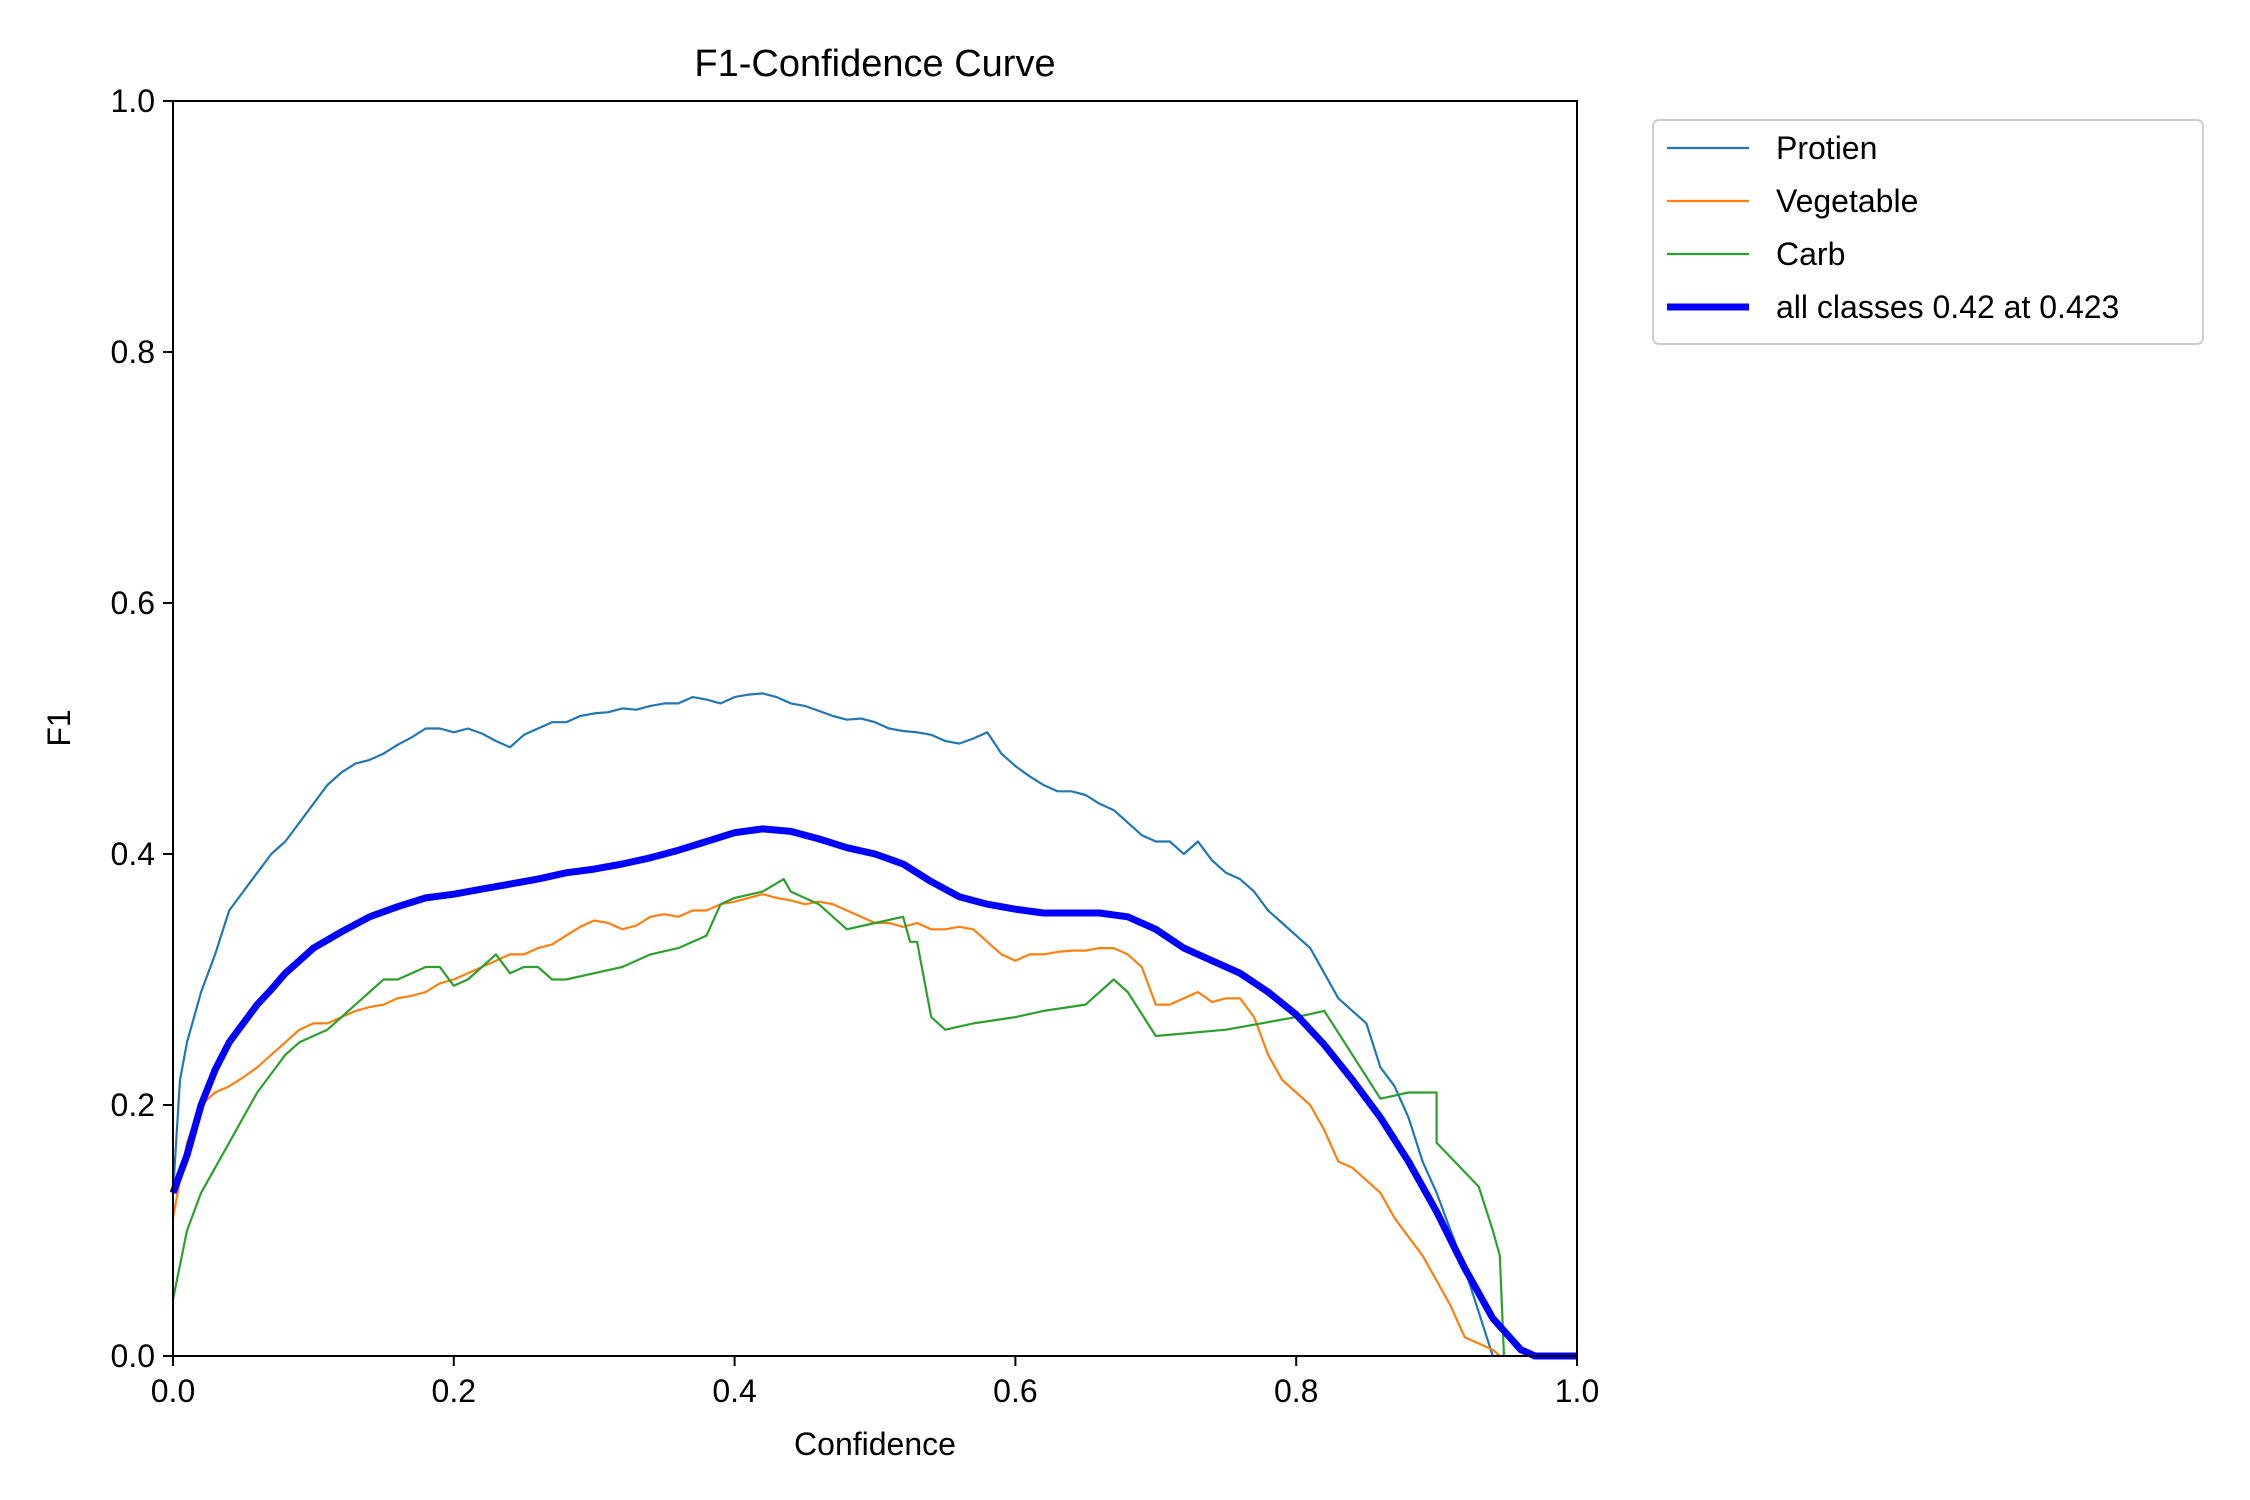 Image resolution: width=2250 pixels, height=1500 pixels. I want to click on x-tick-label: 1.0, so click(1577, 1391).